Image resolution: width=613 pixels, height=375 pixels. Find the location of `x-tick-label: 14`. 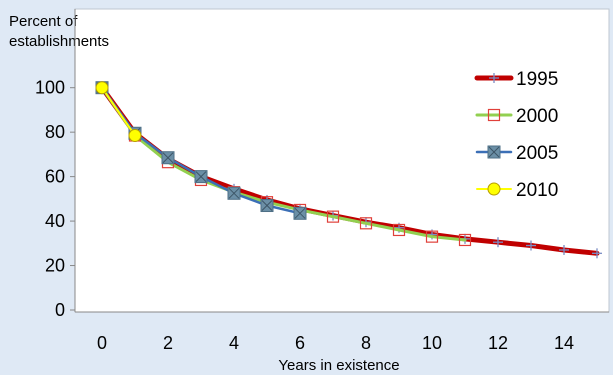

x-tick-label: 14 is located at coordinates (564, 343).